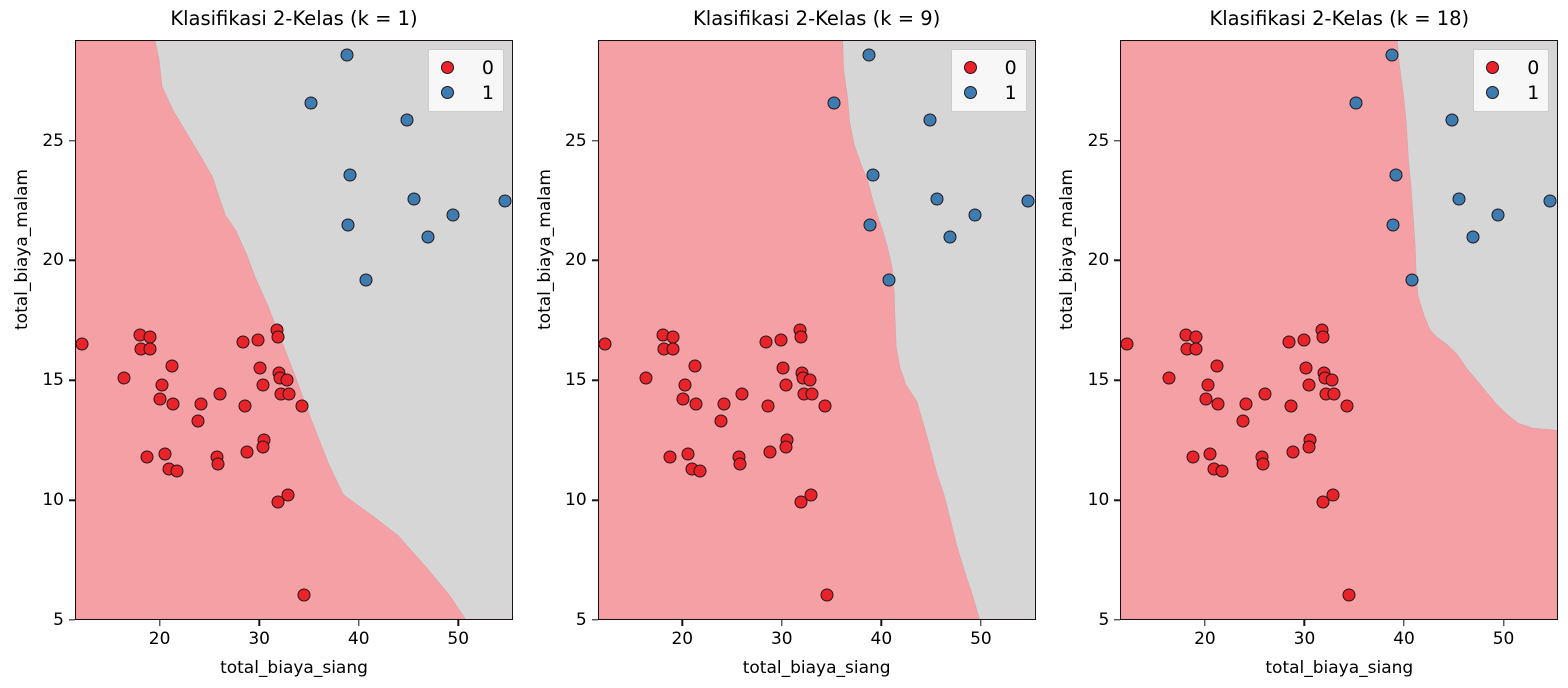  Describe the element at coordinates (358, 639) in the screenshot. I see `x-tick-label: 40` at that location.